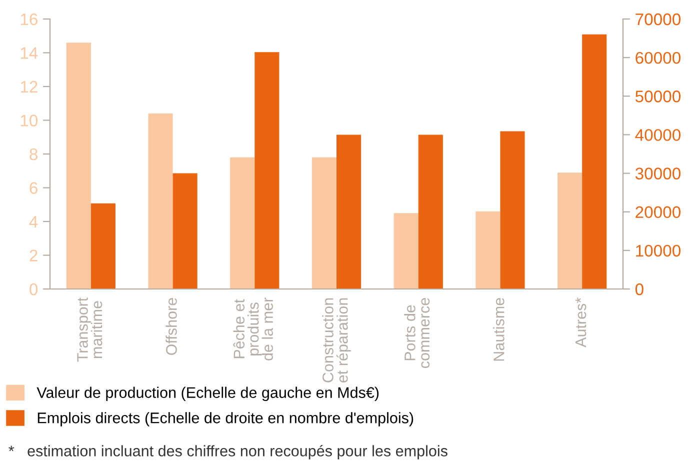 The width and height of the screenshot is (696, 465). Describe the element at coordinates (34, 289) in the screenshot. I see `y-tick-label: 0` at that location.